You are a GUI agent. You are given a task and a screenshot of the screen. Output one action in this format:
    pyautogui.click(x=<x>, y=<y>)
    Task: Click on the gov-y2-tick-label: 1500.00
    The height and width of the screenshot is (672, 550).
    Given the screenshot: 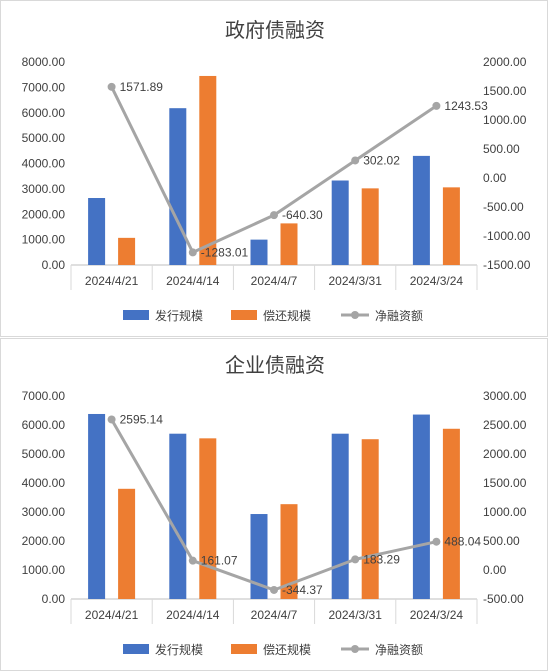 What is the action you would take?
    pyautogui.click(x=505, y=91)
    